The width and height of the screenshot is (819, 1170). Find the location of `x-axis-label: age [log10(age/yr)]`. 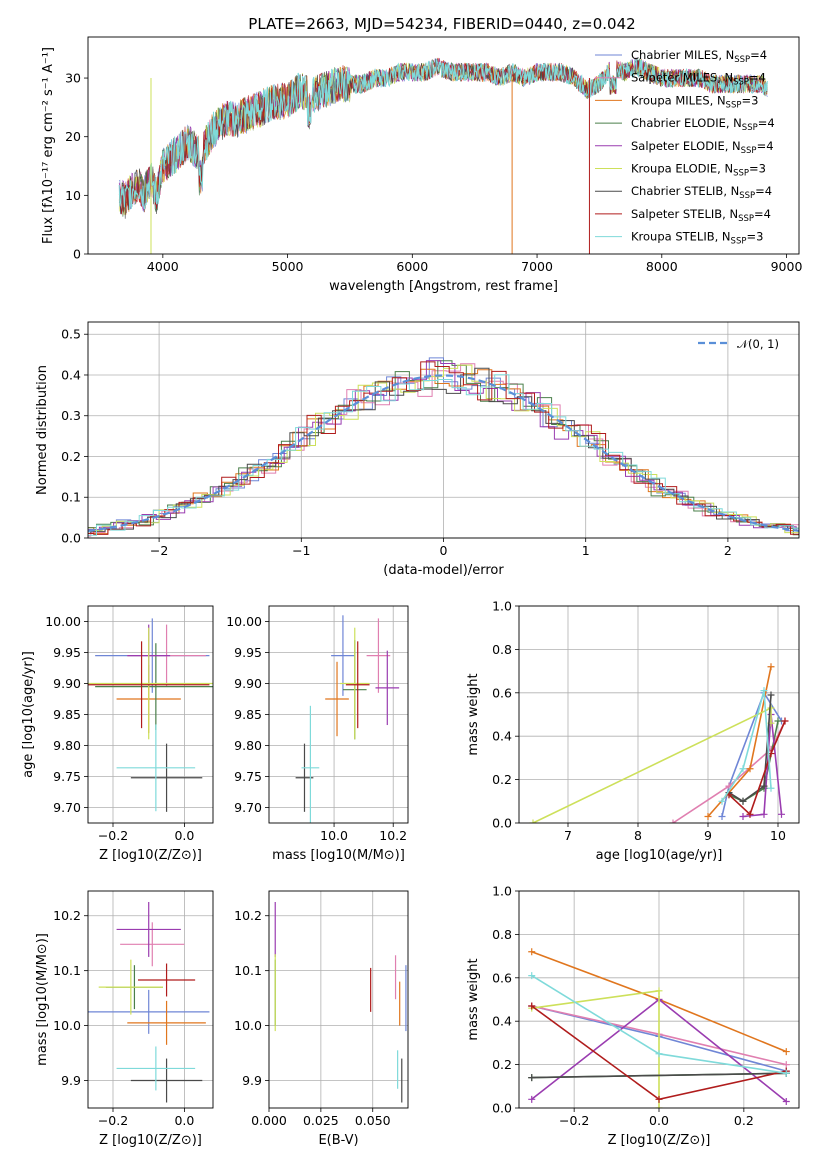

x-axis-label: age [log10(age/yr)] is located at coordinates (659, 855).